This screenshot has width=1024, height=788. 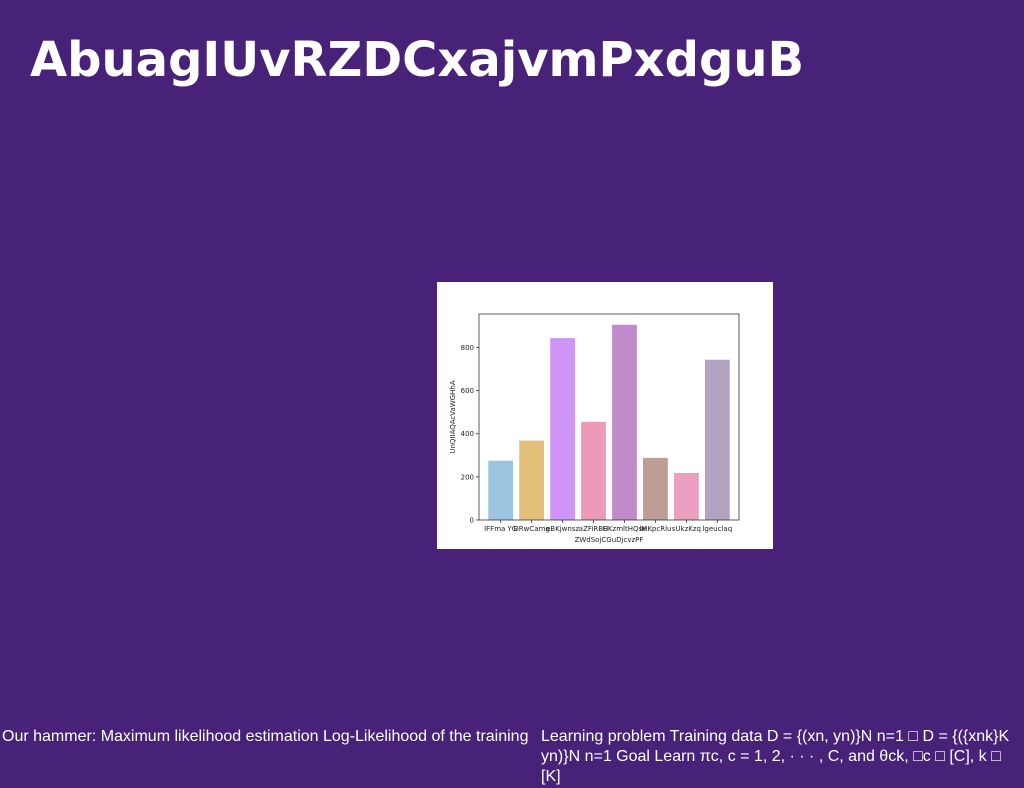 What do you see at coordinates (593, 529) in the screenshot?
I see `x-tick-label: aZFiRBH` at bounding box center [593, 529].